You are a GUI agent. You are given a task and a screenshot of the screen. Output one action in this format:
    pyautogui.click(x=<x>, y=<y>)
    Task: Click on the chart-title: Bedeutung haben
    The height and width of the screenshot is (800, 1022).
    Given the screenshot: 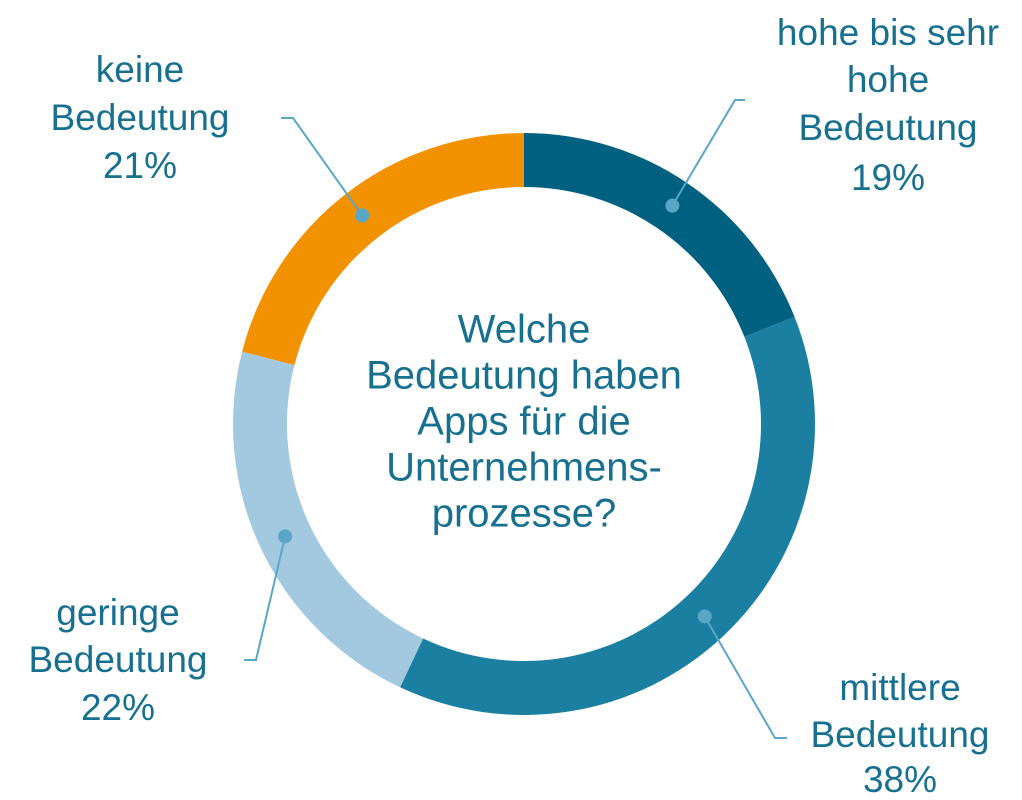 What is the action you would take?
    pyautogui.click(x=524, y=376)
    